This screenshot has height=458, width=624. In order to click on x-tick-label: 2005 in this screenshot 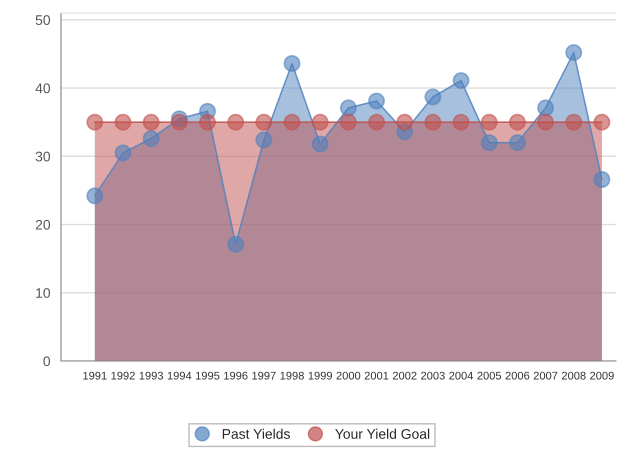, I will do `click(489, 376)`.